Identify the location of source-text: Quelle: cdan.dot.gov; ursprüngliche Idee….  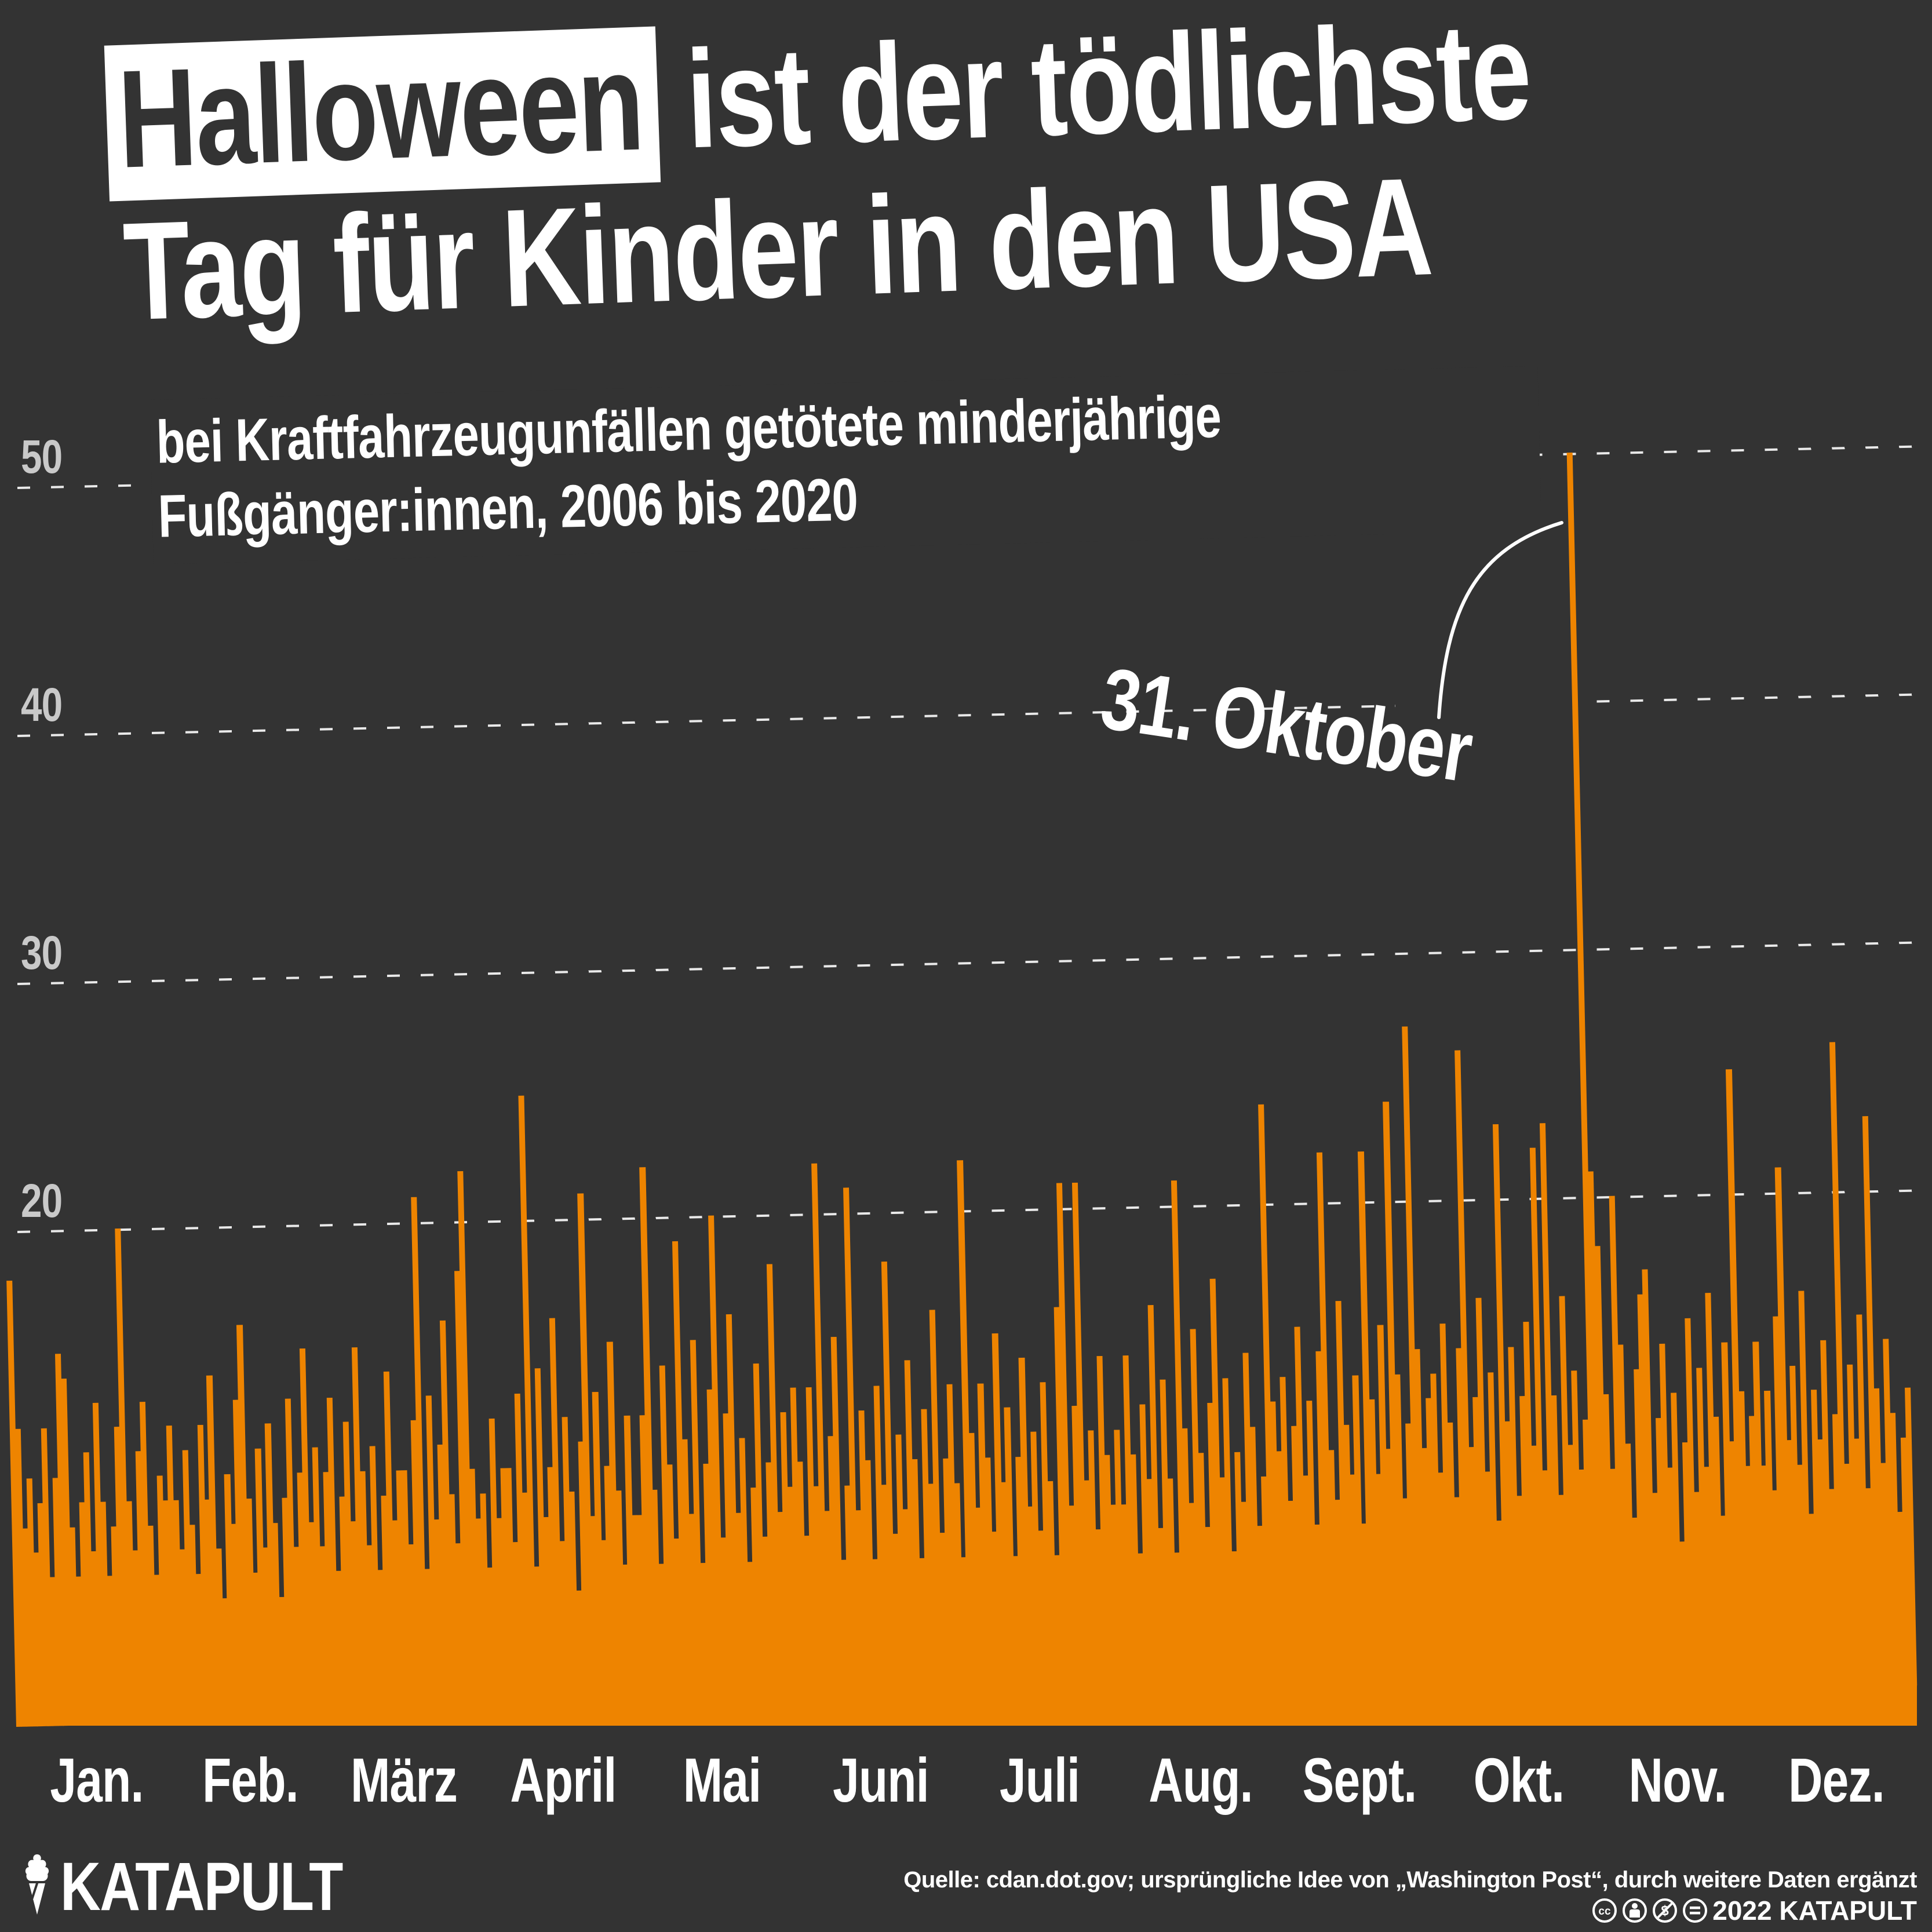
(1410, 1880).